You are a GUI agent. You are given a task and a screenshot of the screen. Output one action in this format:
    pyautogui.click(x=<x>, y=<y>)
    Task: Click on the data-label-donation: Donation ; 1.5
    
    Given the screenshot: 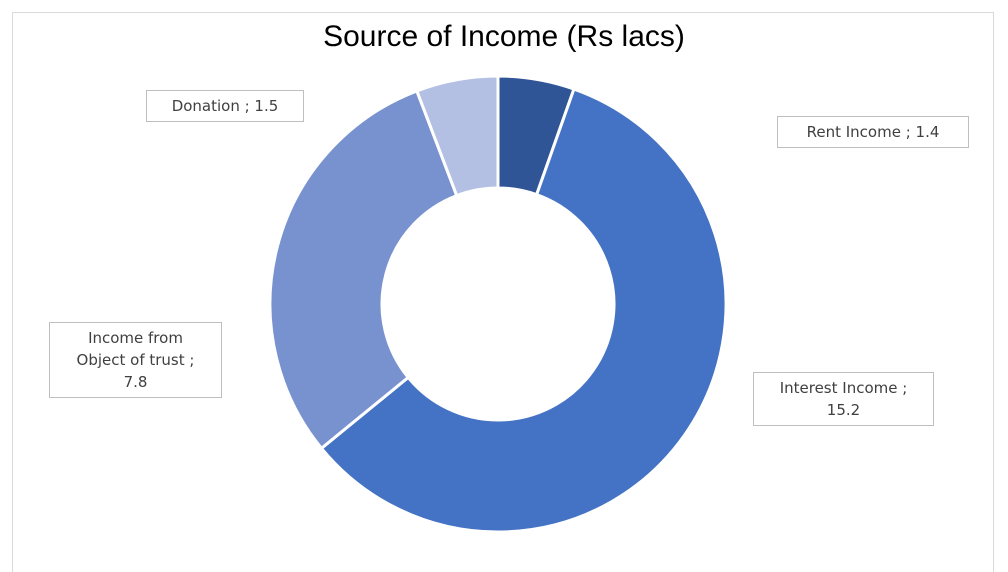 What is the action you would take?
    pyautogui.click(x=225, y=106)
    